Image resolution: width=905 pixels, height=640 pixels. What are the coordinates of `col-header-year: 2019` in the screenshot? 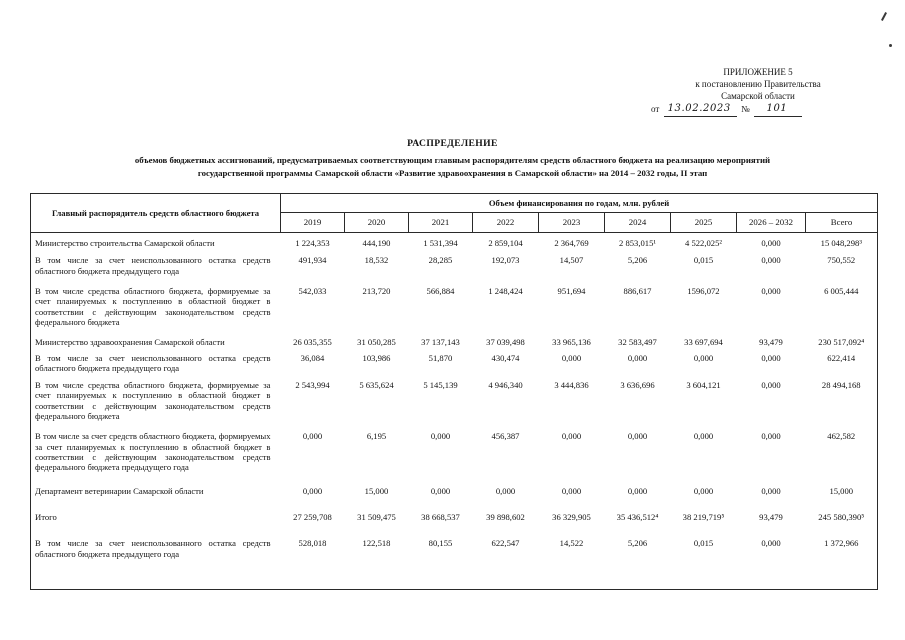 It's located at (312, 222).